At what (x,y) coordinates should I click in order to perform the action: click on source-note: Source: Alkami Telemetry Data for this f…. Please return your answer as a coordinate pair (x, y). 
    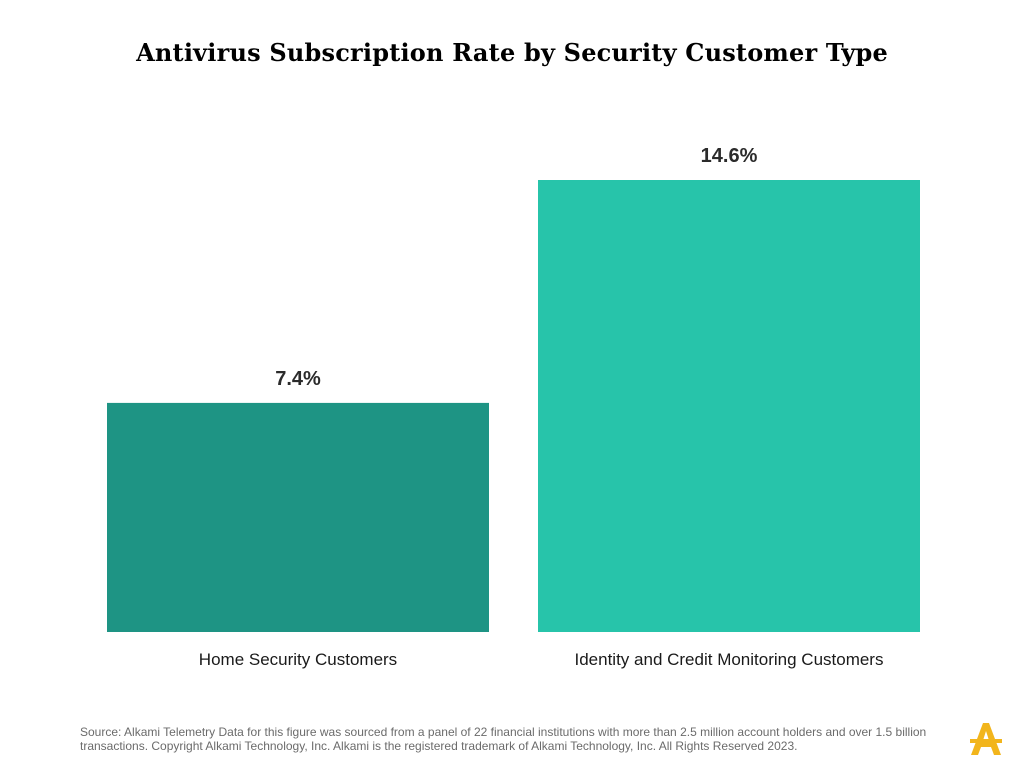
    Looking at the image, I should click on (503, 739).